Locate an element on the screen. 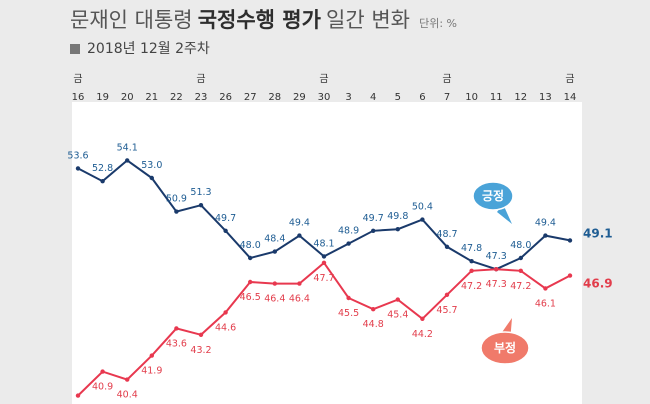 This screenshot has height=404, width=650. data-label: 48.9 is located at coordinates (348, 231).